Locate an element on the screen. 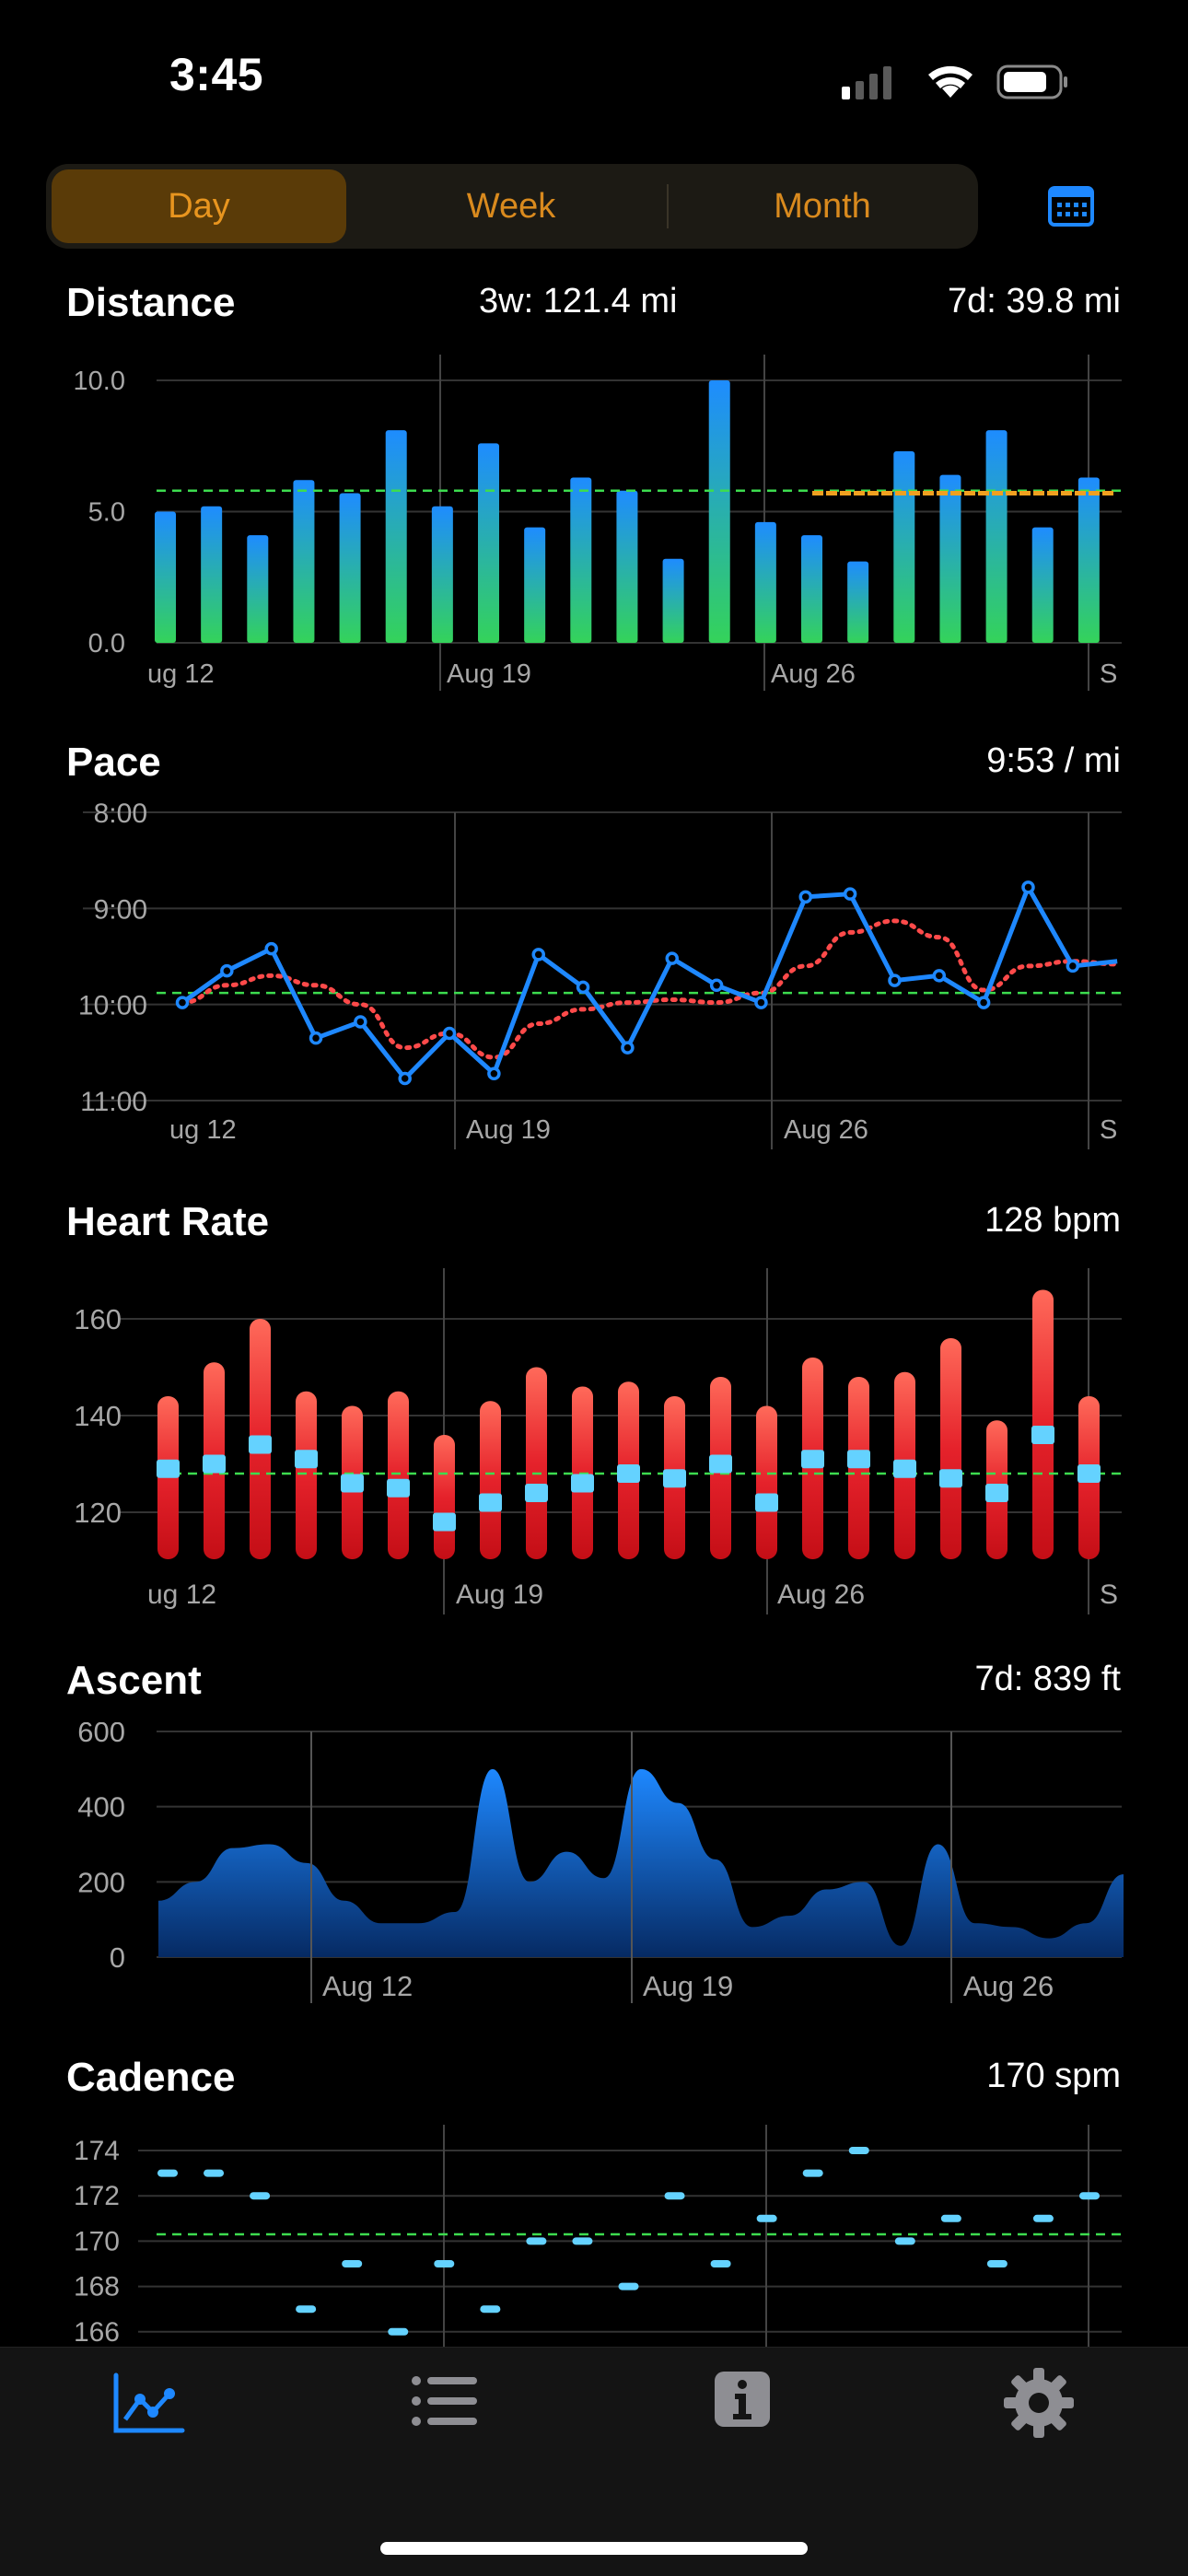 The width and height of the screenshot is (1188, 2576). segment-day: Day is located at coordinates (199, 206).